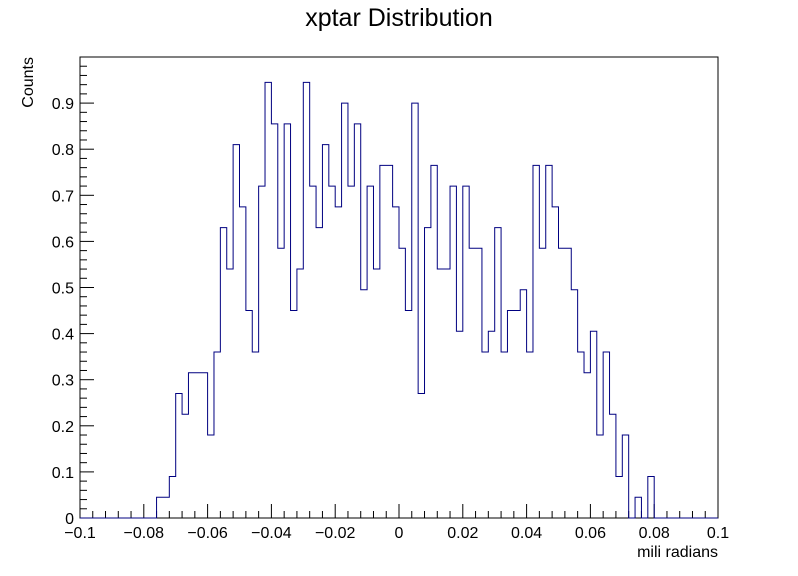  Describe the element at coordinates (63, 242) in the screenshot. I see `y-tick-label: 0.6` at that location.